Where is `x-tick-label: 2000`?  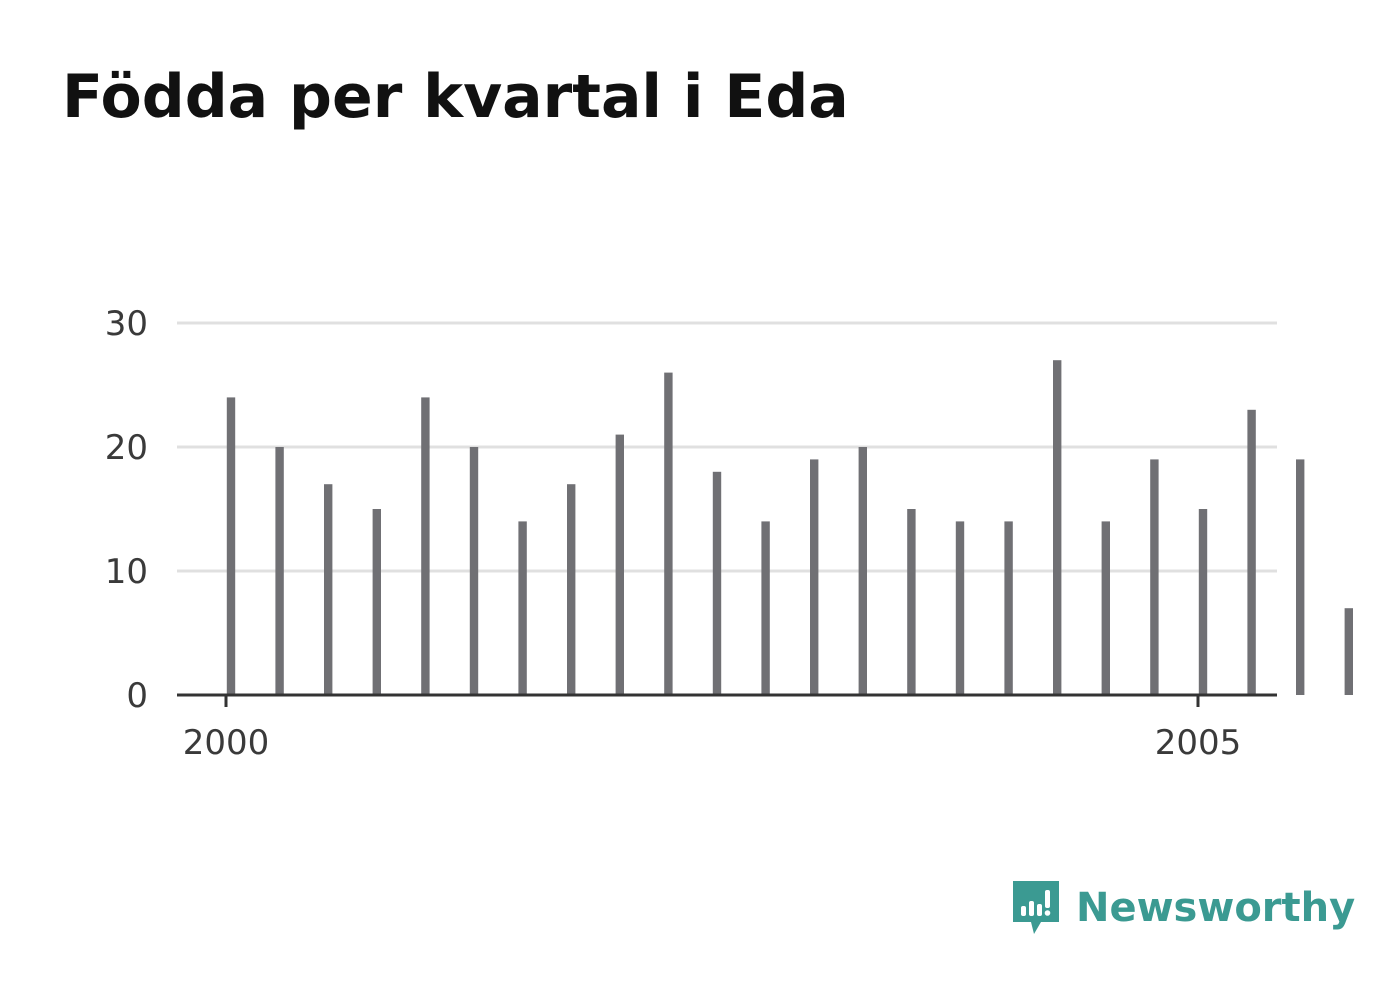
x-tick-label: 2000 is located at coordinates (226, 743).